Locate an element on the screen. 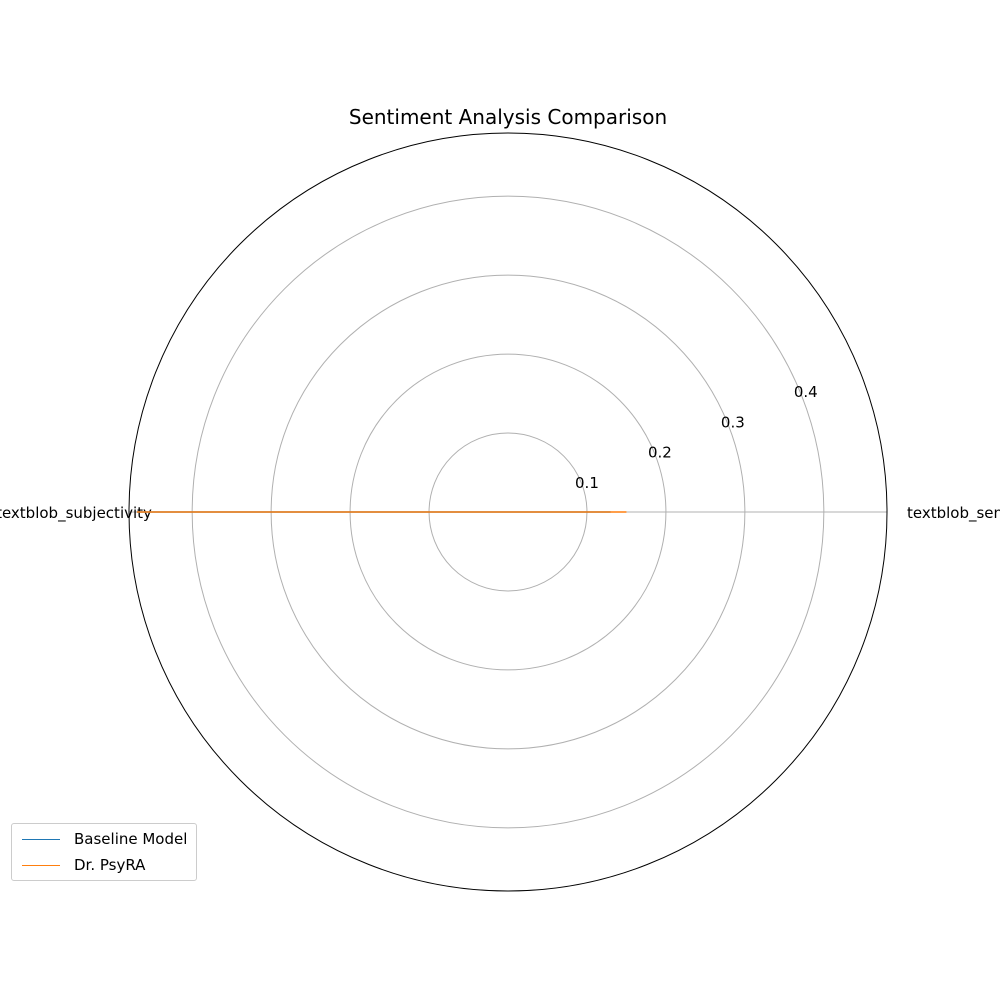 The width and height of the screenshot is (1000, 1000). radial-tick-label: 0.3 is located at coordinates (733, 422).